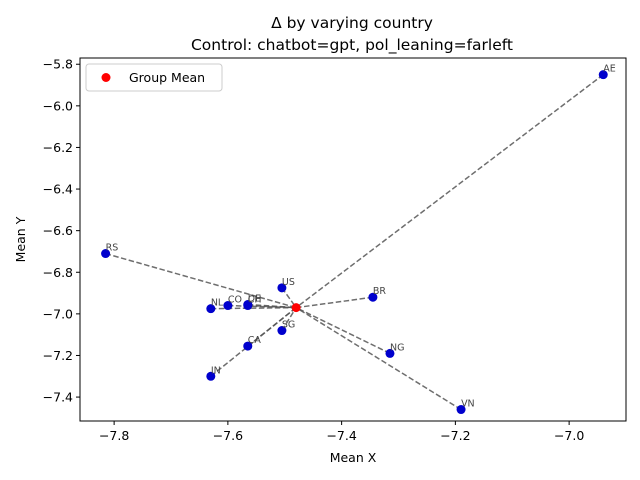 The height and width of the screenshot is (480, 640). I want to click on point-label: CO, so click(235, 300).